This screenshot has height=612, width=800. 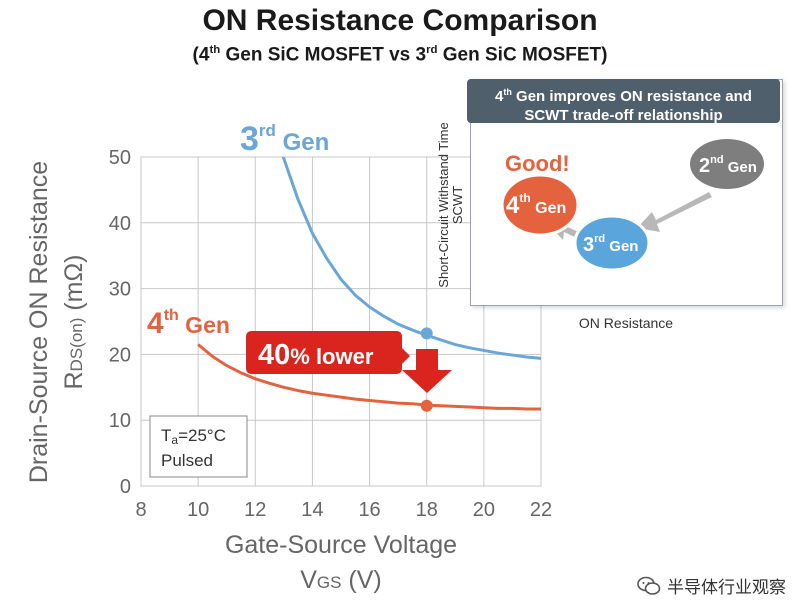 What do you see at coordinates (674, 212) in the screenshot?
I see `arrow-2nd-to-3rd-icon` at bounding box center [674, 212].